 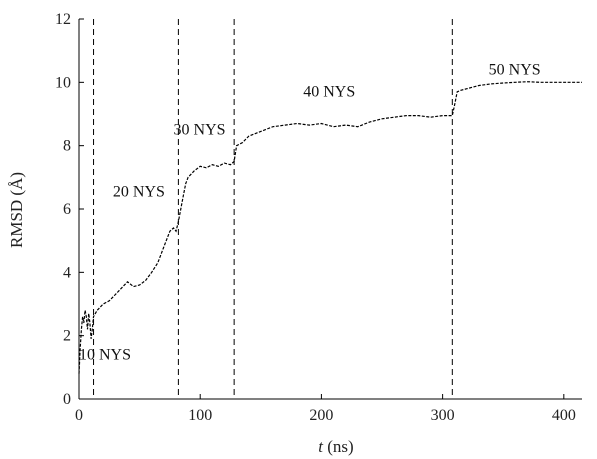 What do you see at coordinates (67, 272) in the screenshot?
I see `y-tick-label-4: 4` at bounding box center [67, 272].